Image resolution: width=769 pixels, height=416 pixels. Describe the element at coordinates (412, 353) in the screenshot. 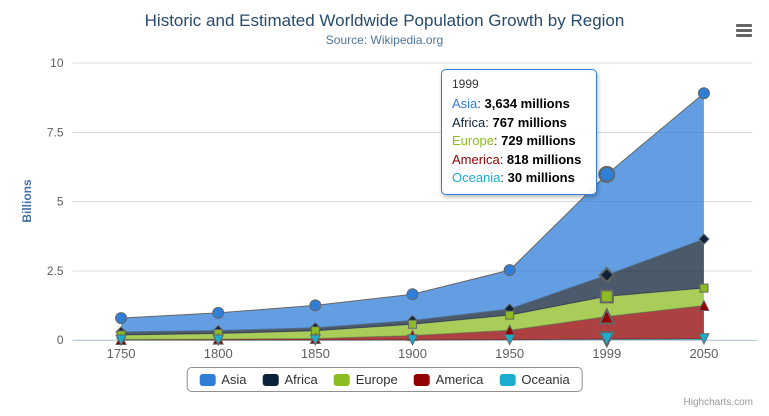

I see `x-axis-tick-label: 1900` at that location.